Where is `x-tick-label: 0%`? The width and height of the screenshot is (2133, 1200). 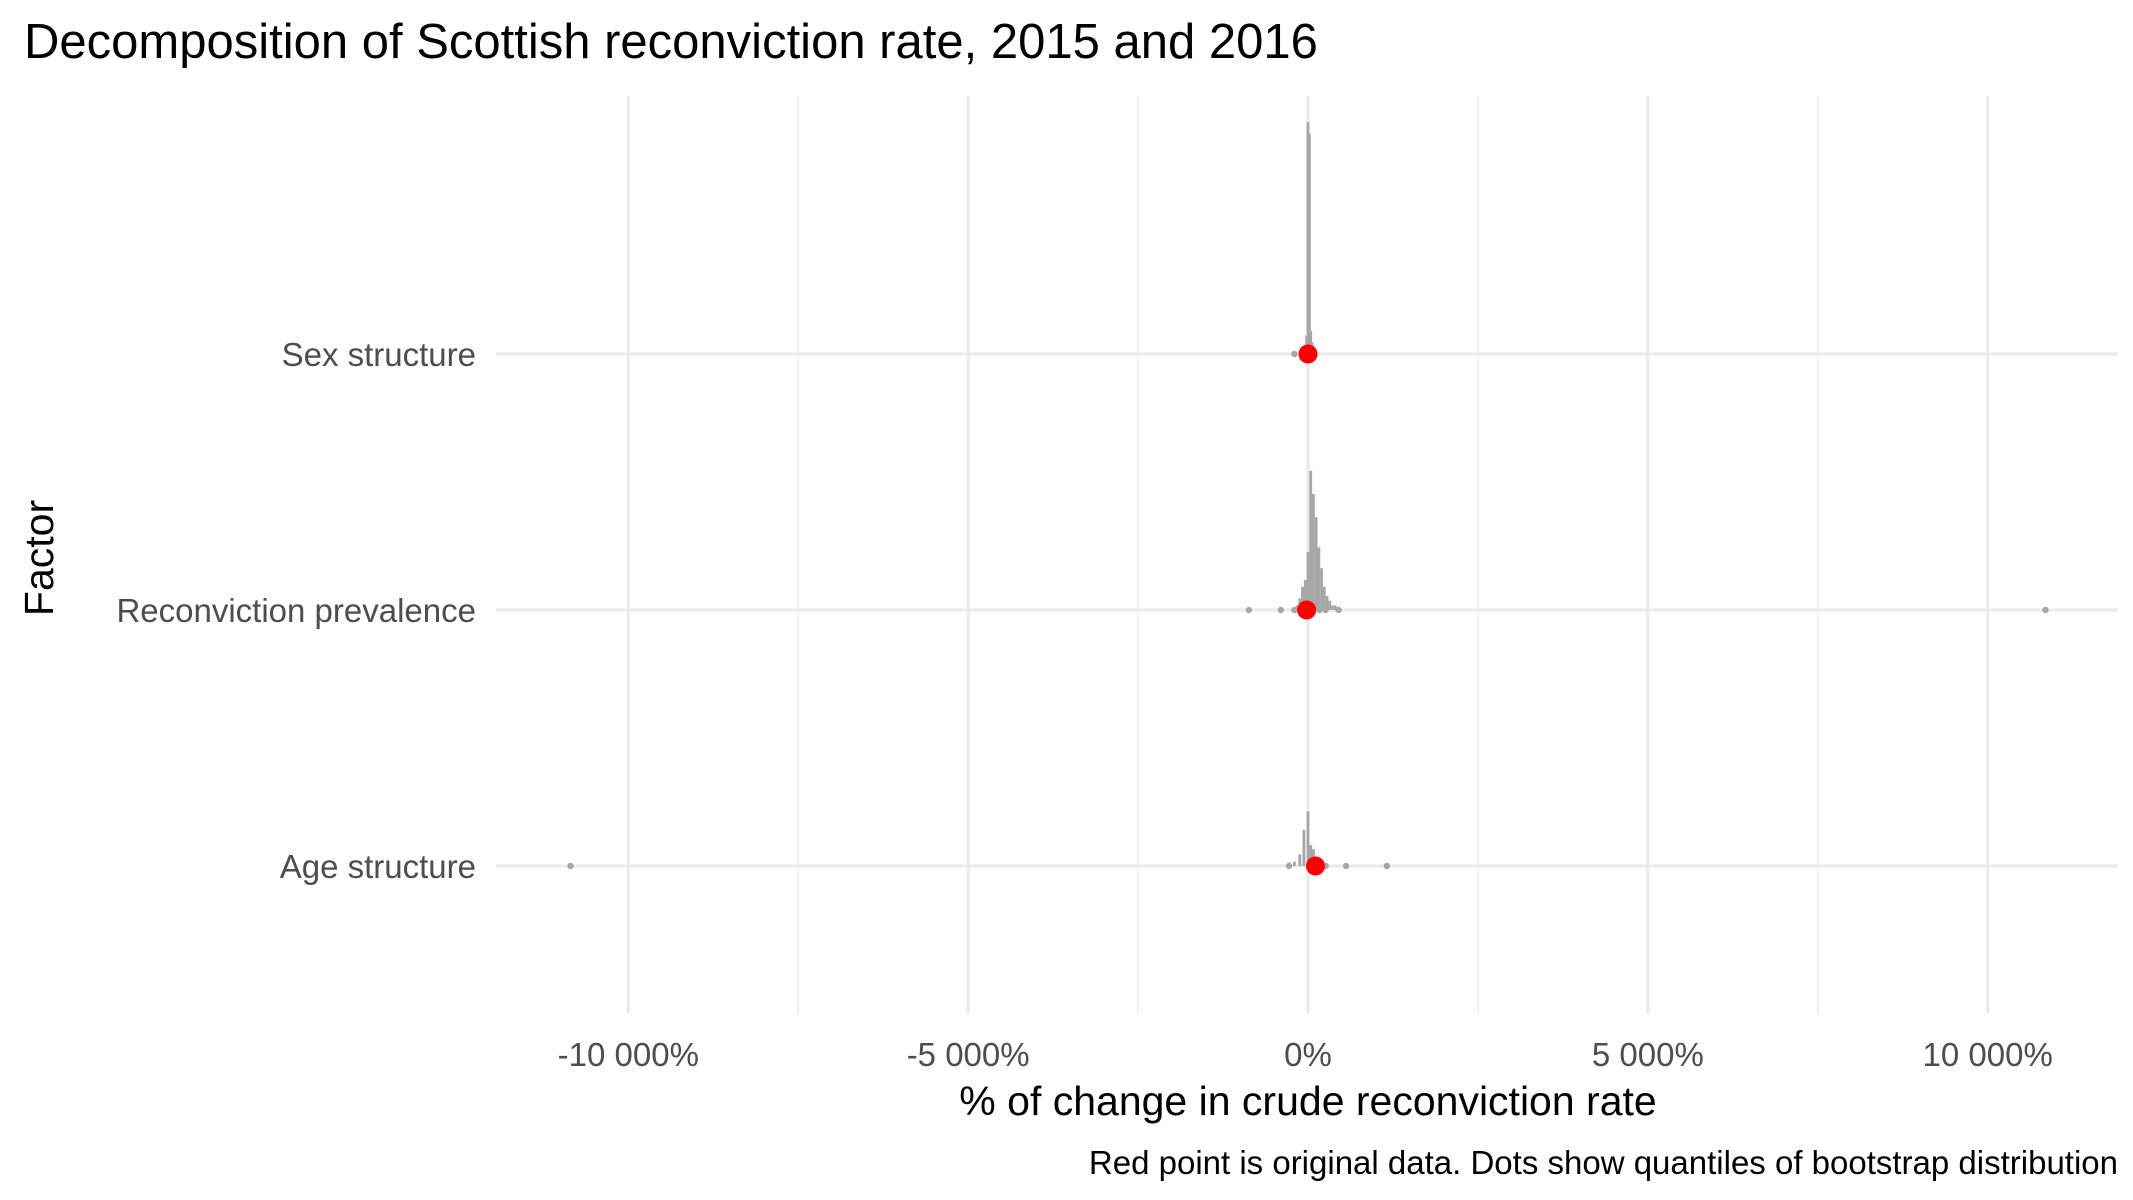 x-tick-label: 0% is located at coordinates (1308, 1054).